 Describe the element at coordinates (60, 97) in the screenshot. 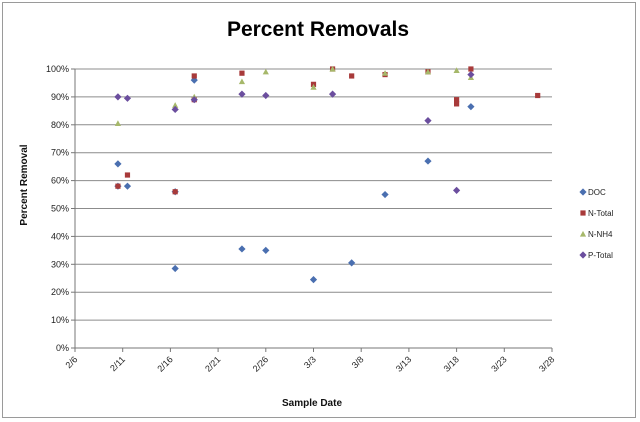

I see `y-tick-label: 90%` at that location.